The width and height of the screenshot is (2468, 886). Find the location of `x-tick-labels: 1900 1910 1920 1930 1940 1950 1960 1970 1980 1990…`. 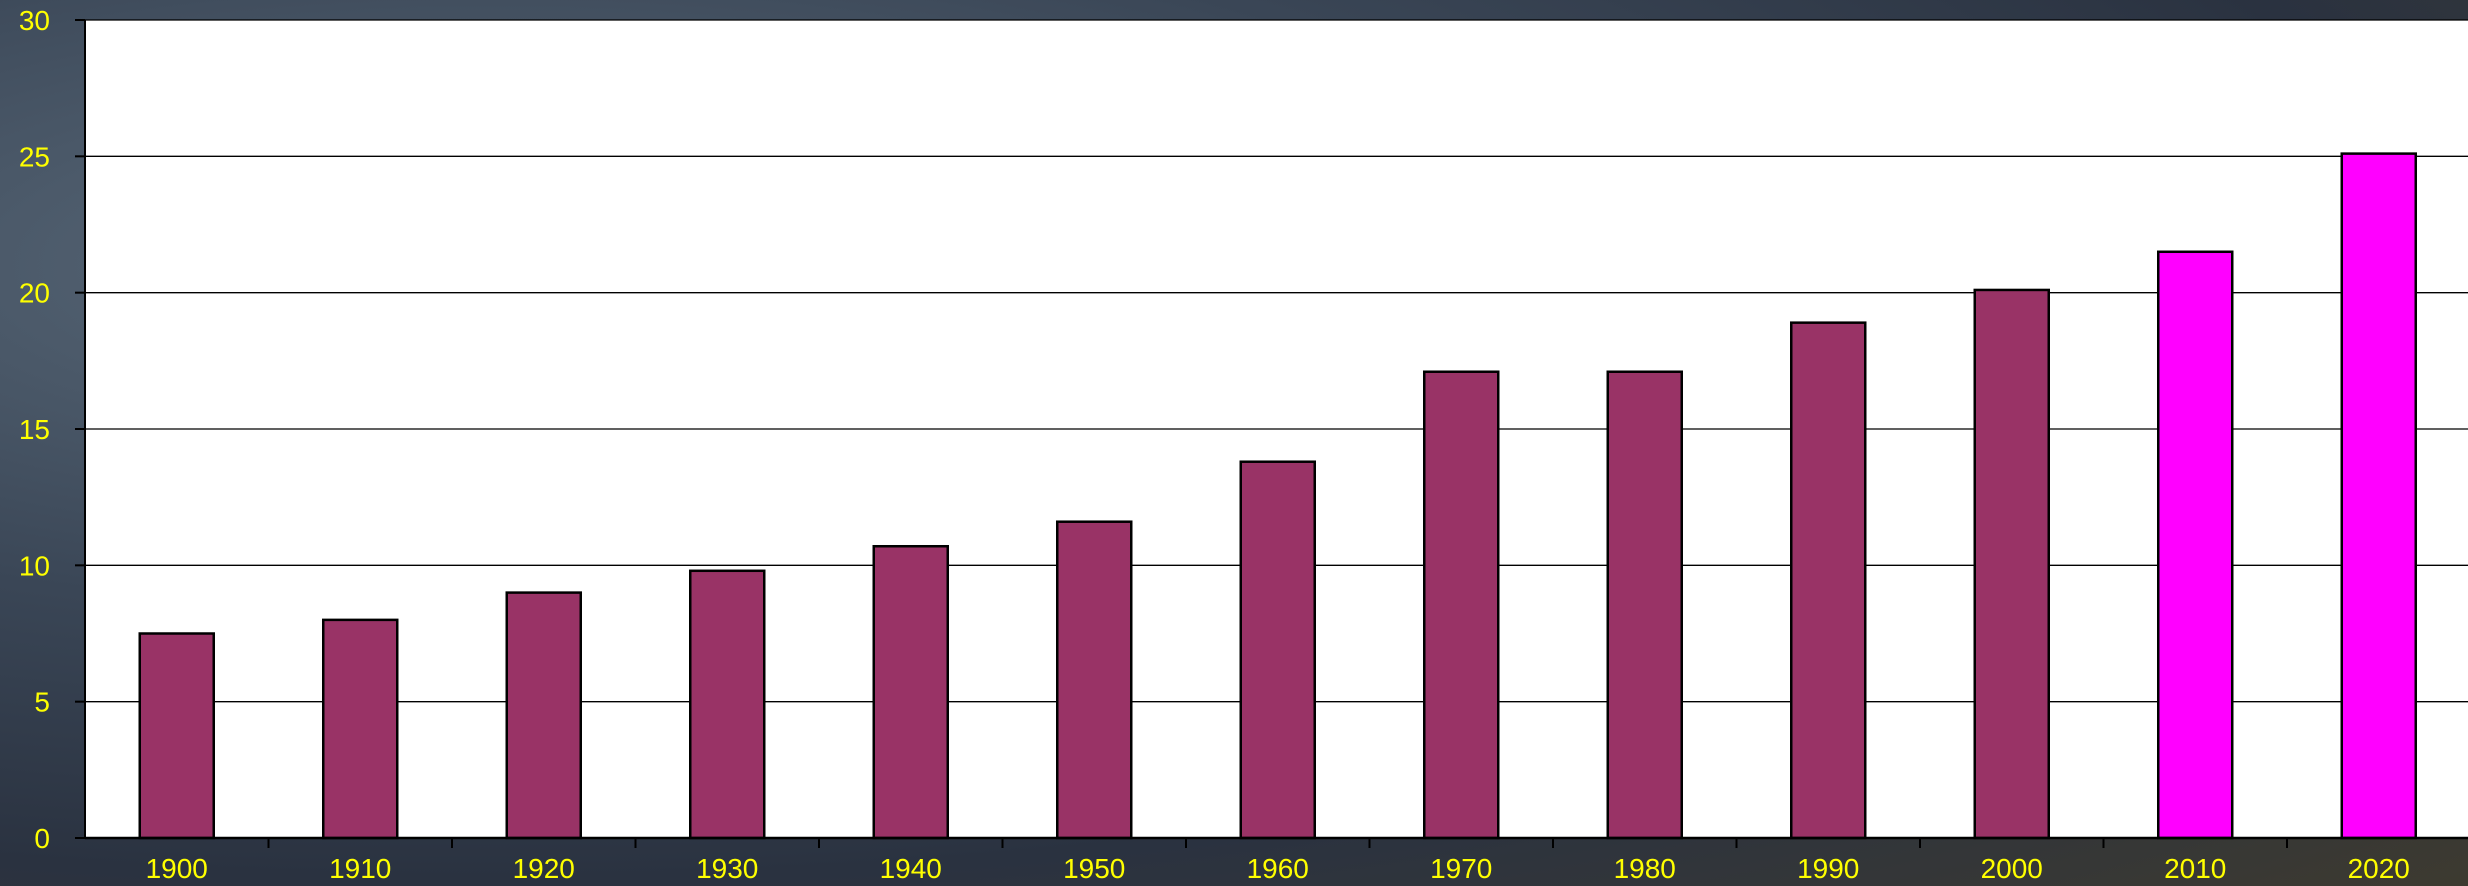

x-tick-labels: 1900 1910 1920 1930 1940 1950 1960 1970 1980 1990… is located at coordinates (1278, 868).